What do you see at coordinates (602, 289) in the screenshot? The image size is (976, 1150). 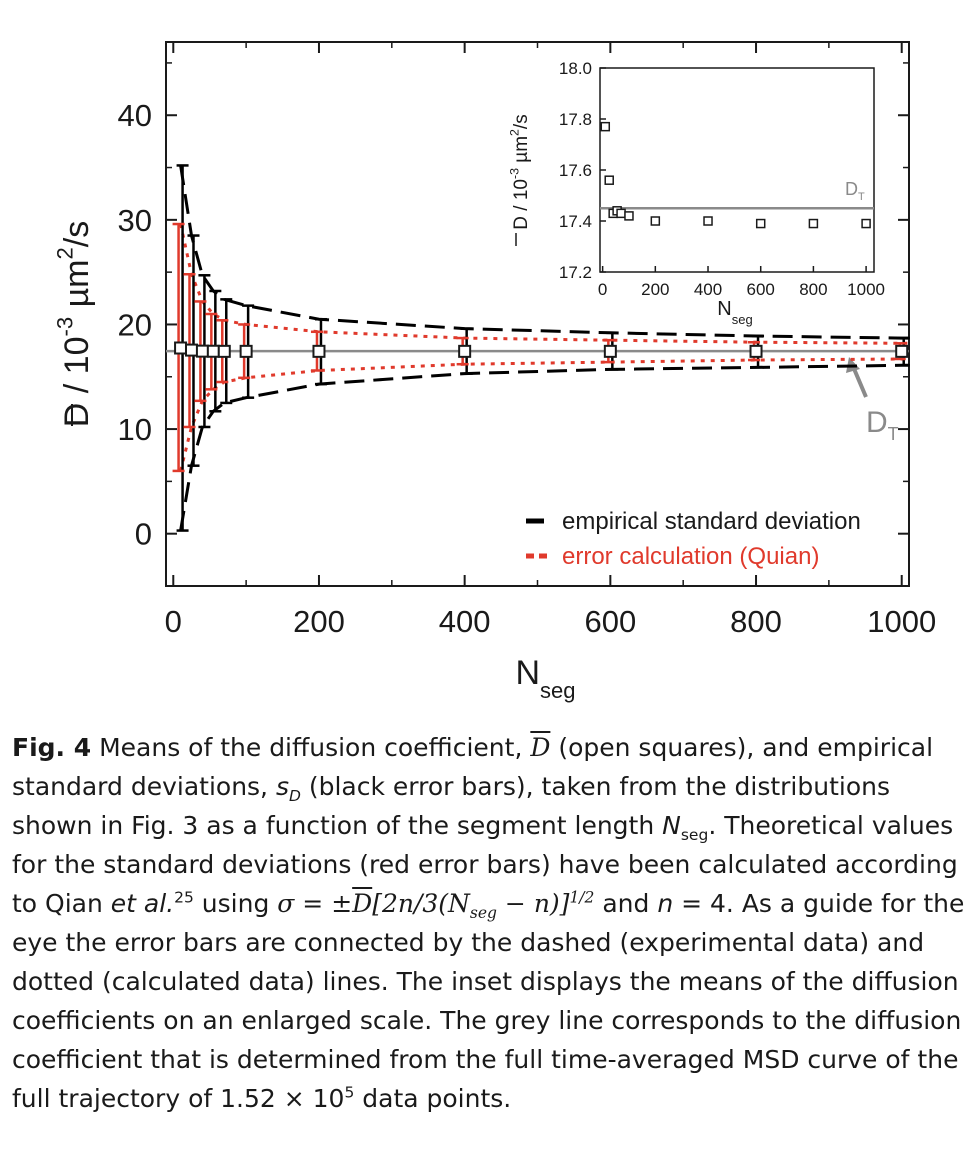 I see `inset-x-tick-label: 0` at bounding box center [602, 289].